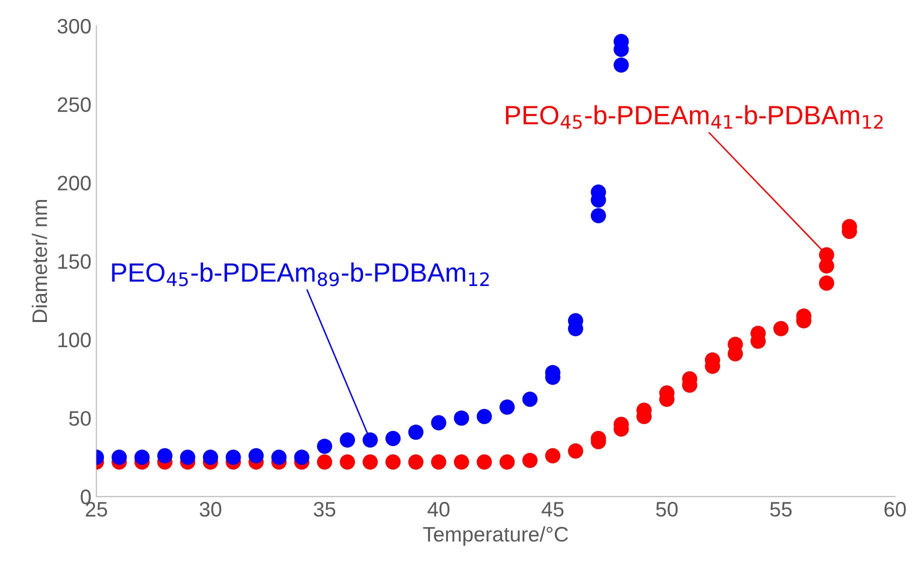  What do you see at coordinates (74, 340) in the screenshot?
I see `y-tick-label: 100` at bounding box center [74, 340].